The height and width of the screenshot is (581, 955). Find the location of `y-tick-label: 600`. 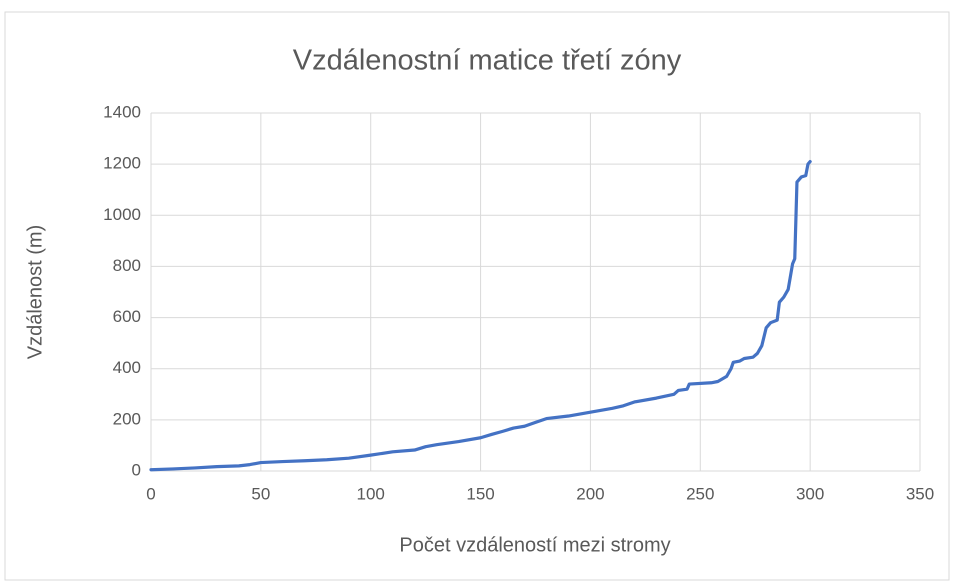

y-tick-label: 600 is located at coordinates (127, 316).